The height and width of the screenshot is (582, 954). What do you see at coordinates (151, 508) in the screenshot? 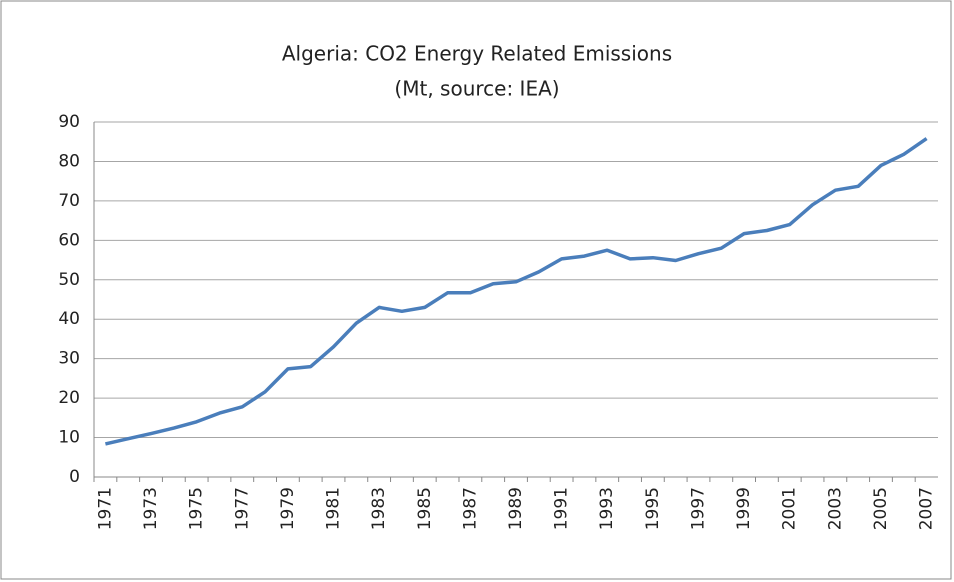
I see `x-tick-label: 1973` at bounding box center [151, 508].